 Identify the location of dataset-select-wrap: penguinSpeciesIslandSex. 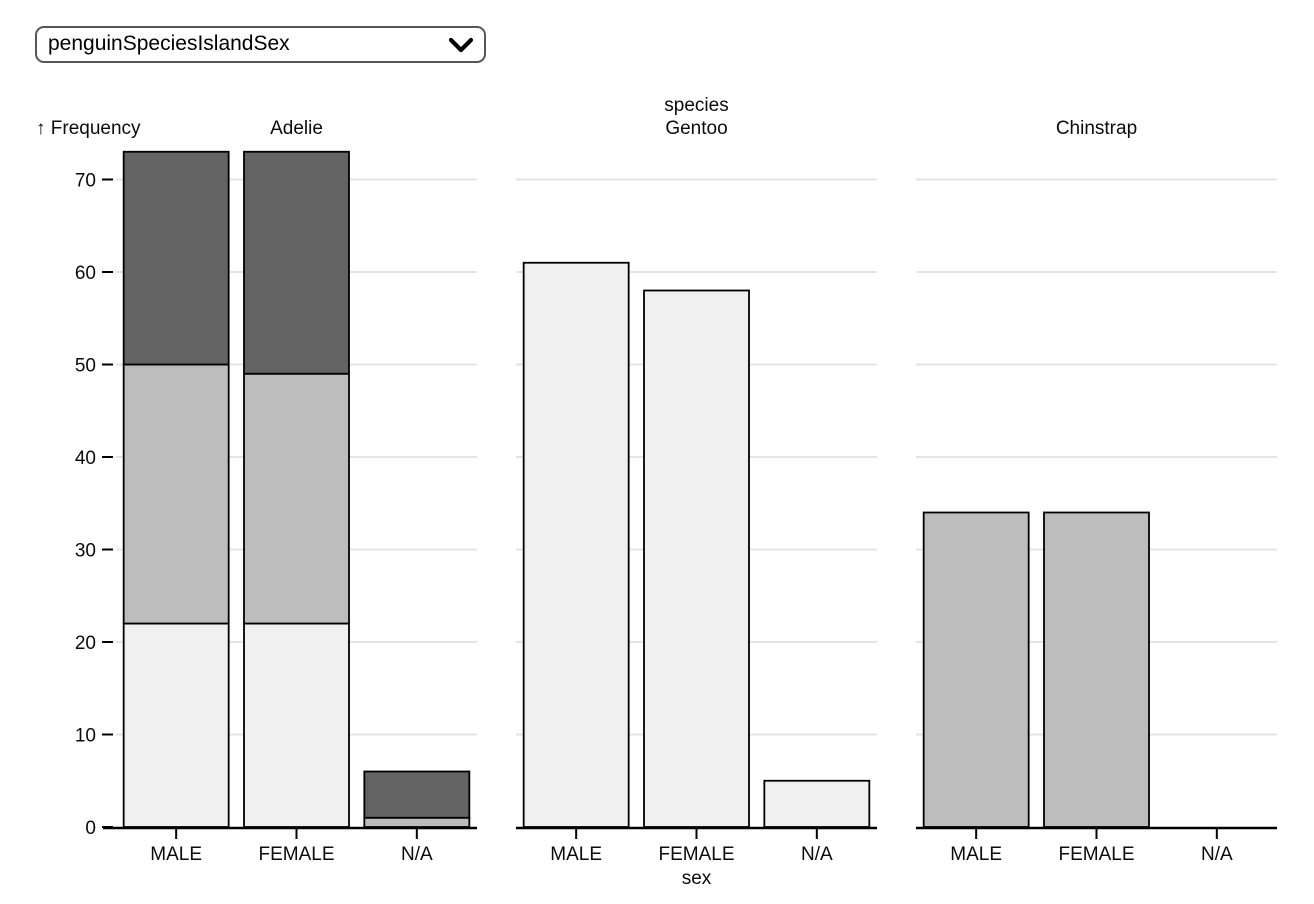
(260, 44).